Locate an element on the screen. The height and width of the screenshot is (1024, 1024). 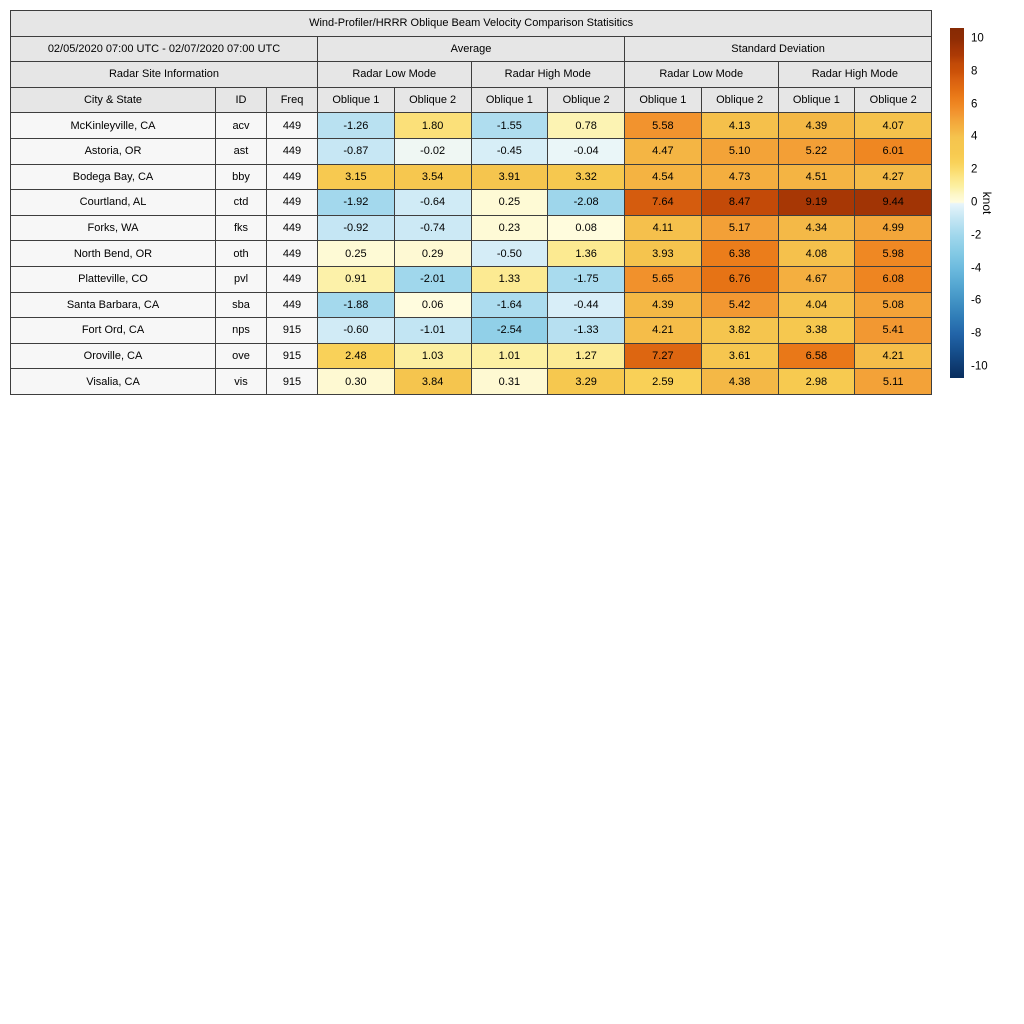
colorbar-tick-label: -2 is located at coordinates (976, 235).